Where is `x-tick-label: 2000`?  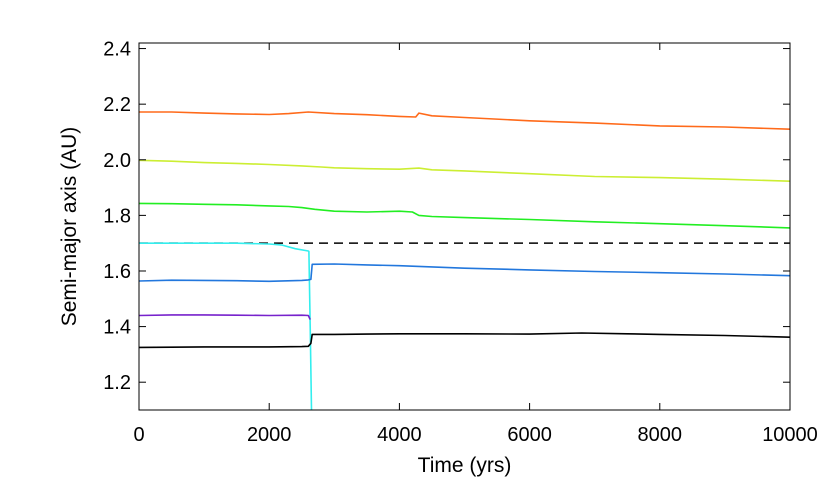
x-tick-label: 2000 is located at coordinates (269, 435).